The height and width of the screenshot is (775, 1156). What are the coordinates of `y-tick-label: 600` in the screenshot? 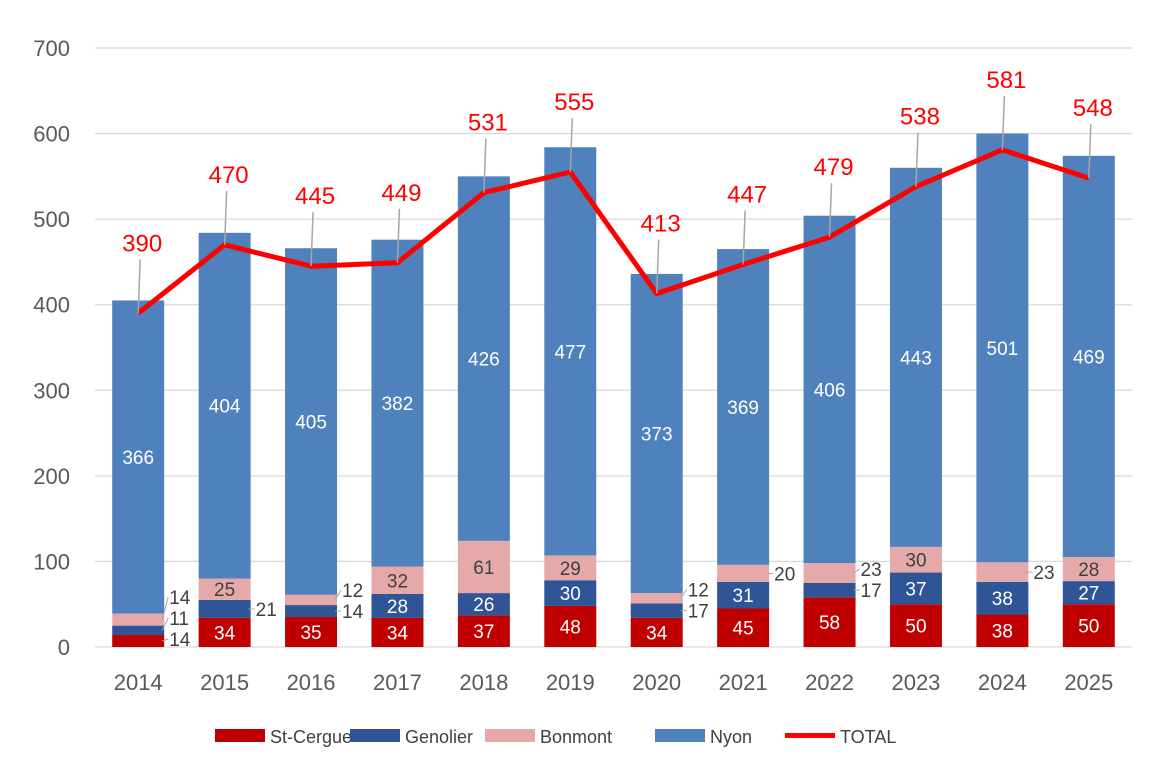 It's located at (51, 134).